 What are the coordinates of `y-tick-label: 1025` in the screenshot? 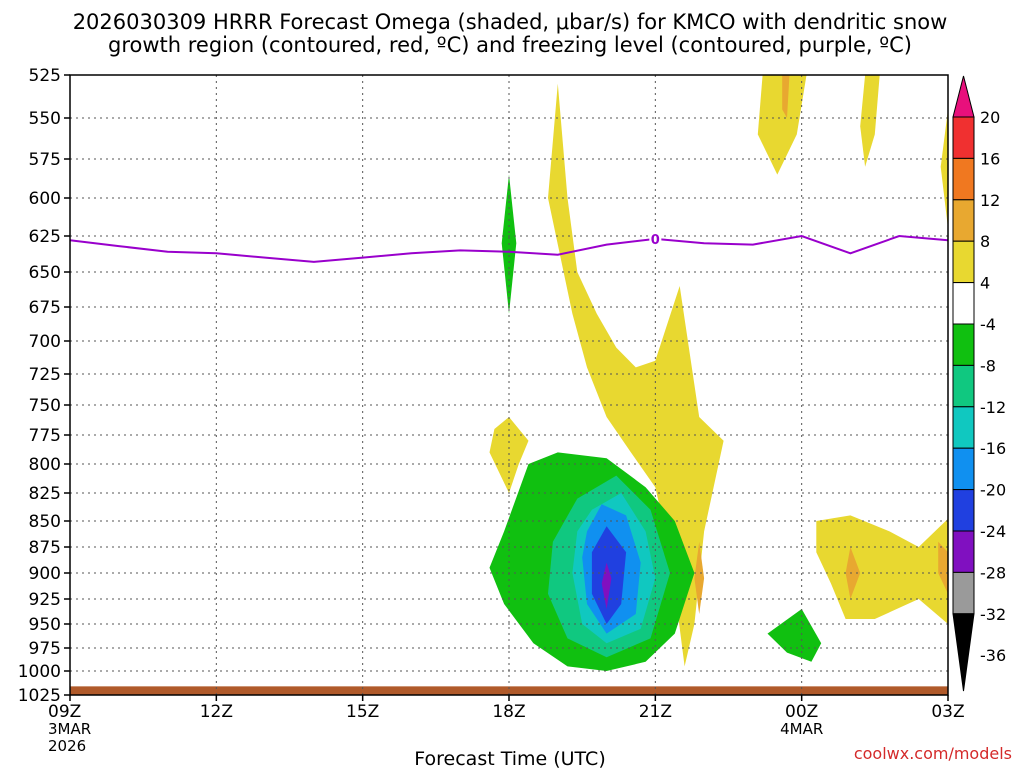 It's located at (39, 696).